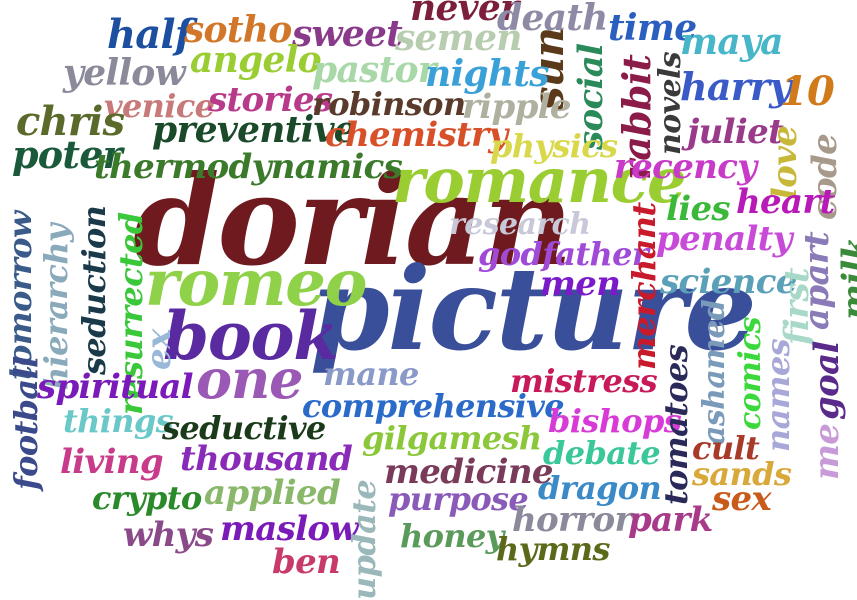  What do you see at coordinates (364, 539) in the screenshot?
I see `word-update: update` at bounding box center [364, 539].